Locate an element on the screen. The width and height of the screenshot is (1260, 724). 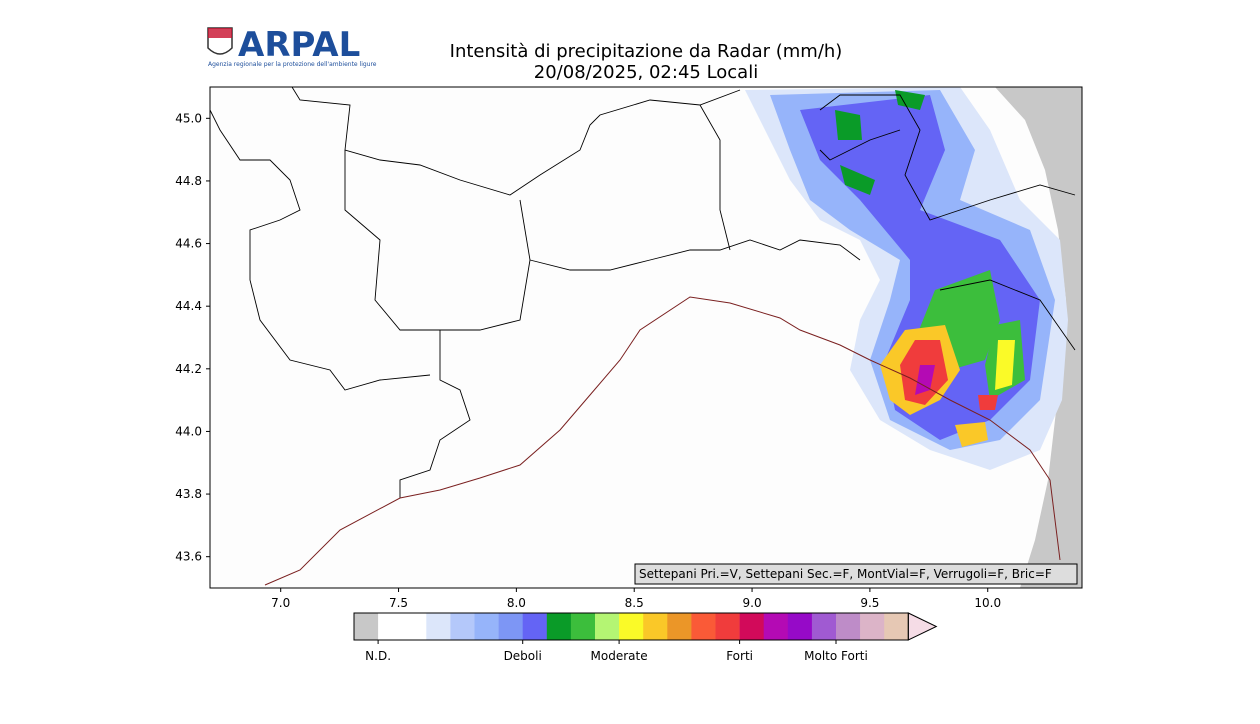
x-tick-label: 8.5 is located at coordinates (634, 603).